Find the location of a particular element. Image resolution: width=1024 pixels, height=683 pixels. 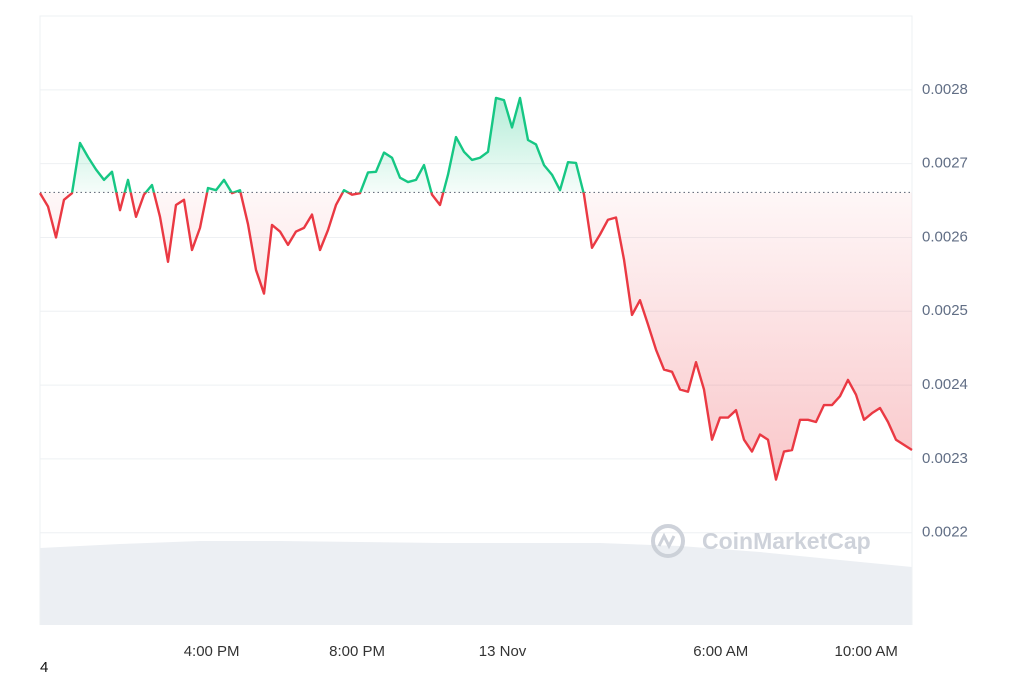

caption: 4 is located at coordinates (44, 667).